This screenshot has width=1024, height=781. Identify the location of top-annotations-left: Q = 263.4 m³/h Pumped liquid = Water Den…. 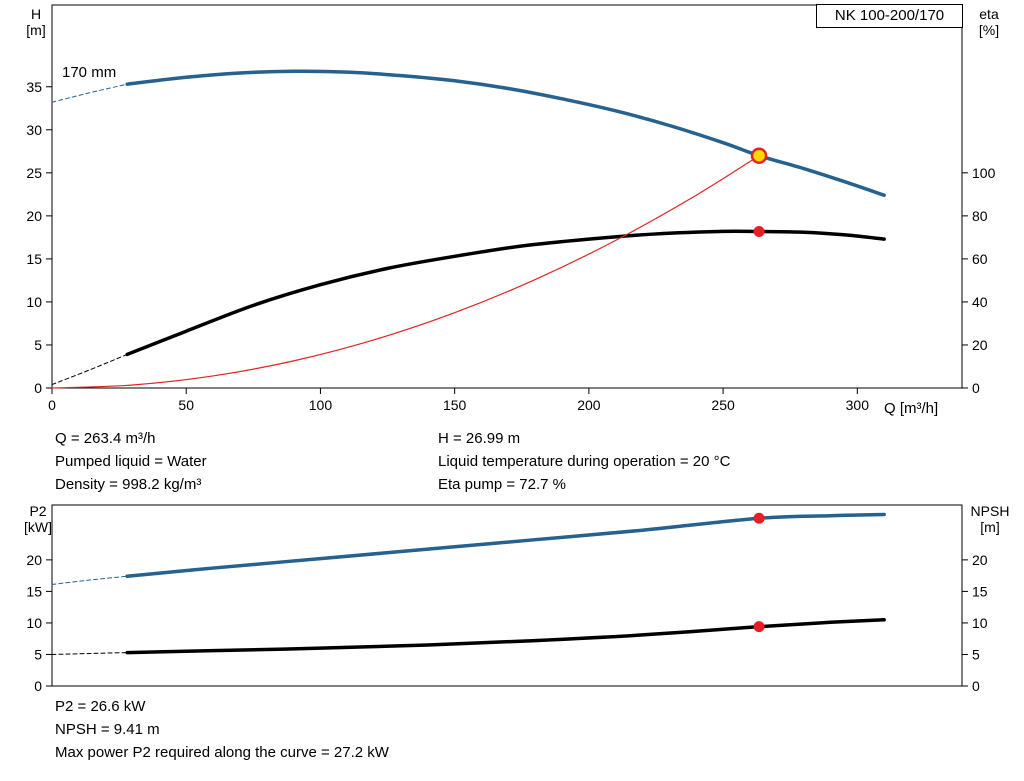
(131, 461).